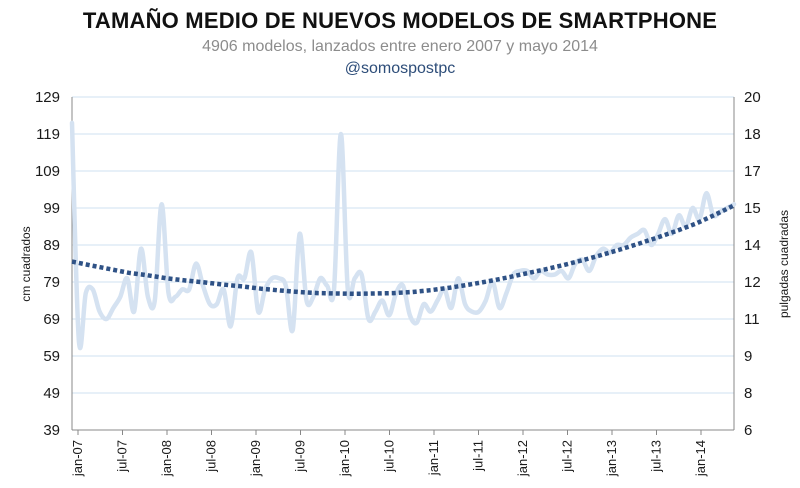 Image resolution: width=800 pixels, height=488 pixels. Describe the element at coordinates (77, 458) in the screenshot. I see `x-tick-label: jan-07` at that location.